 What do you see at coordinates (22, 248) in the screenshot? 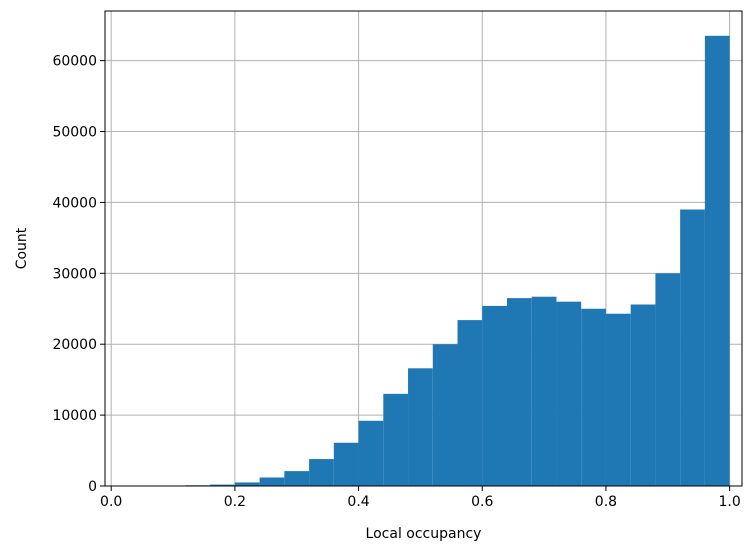
I see `y-axis-label: Count` at bounding box center [22, 248].